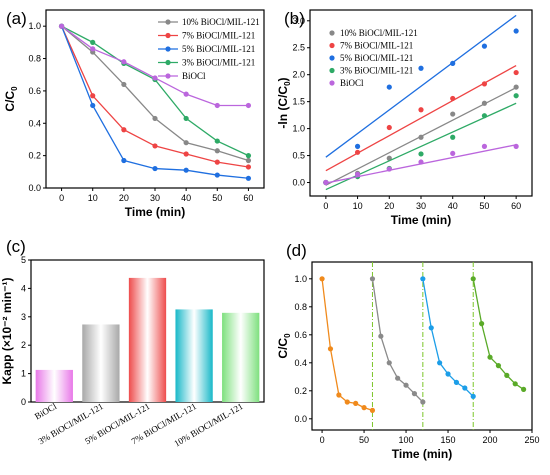  I want to click on y-tick-label: 2, so click(23, 345).